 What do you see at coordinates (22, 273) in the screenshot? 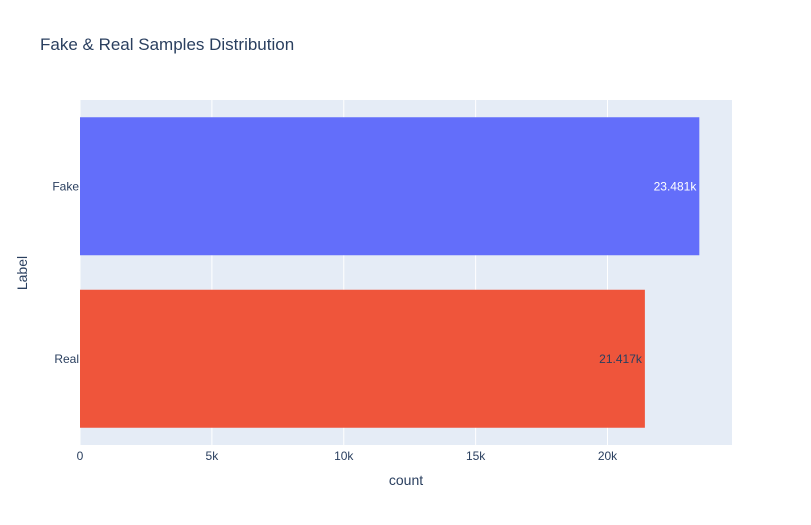
I see `y-axis-title: Label` at bounding box center [22, 273].